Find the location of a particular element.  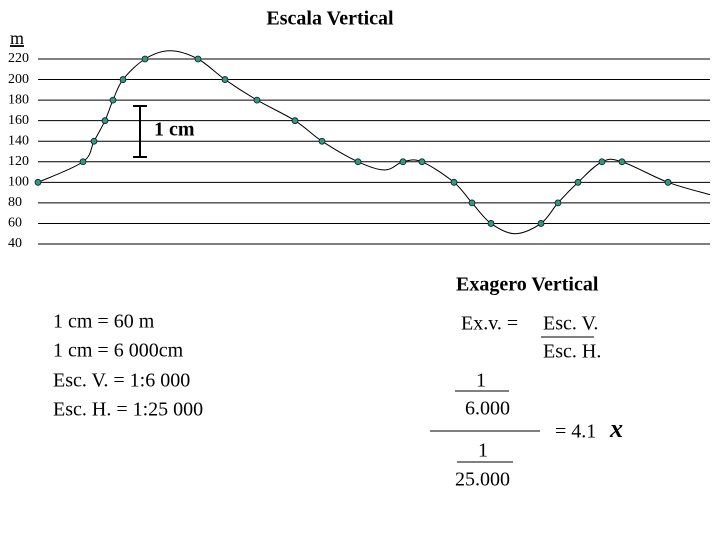

note: Esc. H. = 1:25 000 is located at coordinates (128, 410).